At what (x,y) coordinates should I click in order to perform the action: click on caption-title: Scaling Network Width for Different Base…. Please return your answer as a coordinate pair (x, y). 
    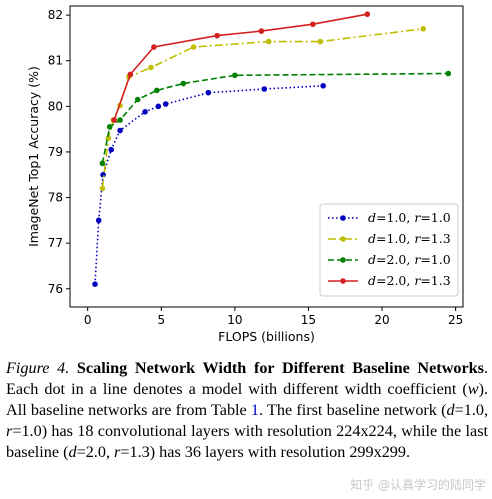
    Looking at the image, I should click on (280, 368).